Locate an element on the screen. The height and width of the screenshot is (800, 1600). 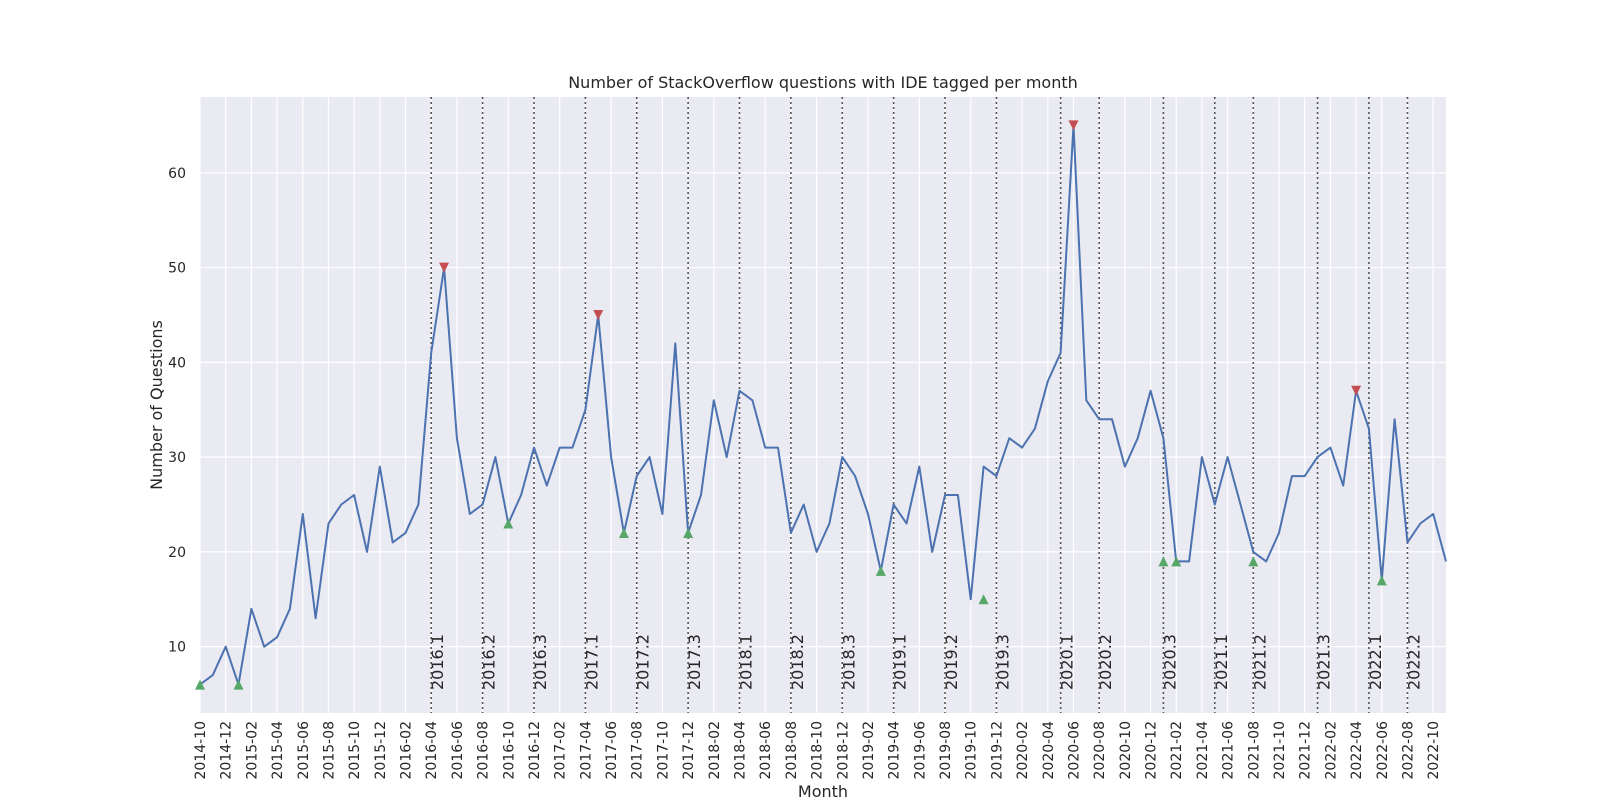
y-tick-label: 20 is located at coordinates (177, 553).